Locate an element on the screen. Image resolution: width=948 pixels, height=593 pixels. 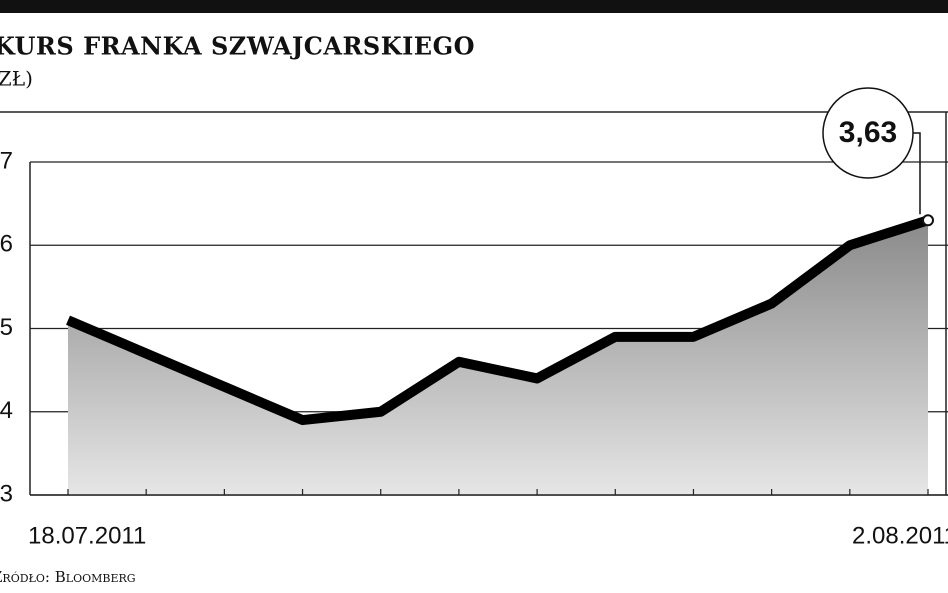
source: Źródło: Bloomberg is located at coordinates (68, 577).